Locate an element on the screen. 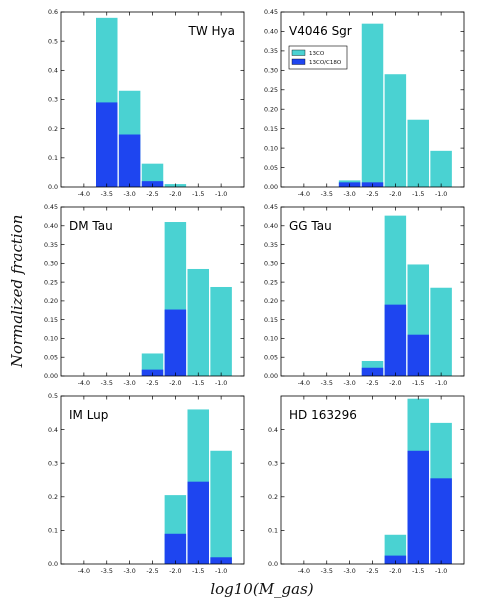  panel-title: TW Hya is located at coordinates (212, 31).